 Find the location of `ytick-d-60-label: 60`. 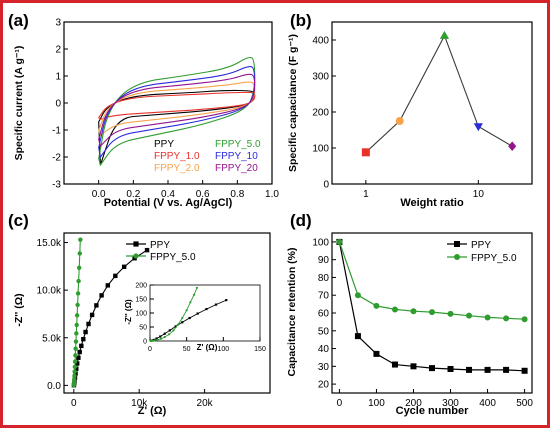

ytick-d-60-label: 60 is located at coordinates (324, 314).